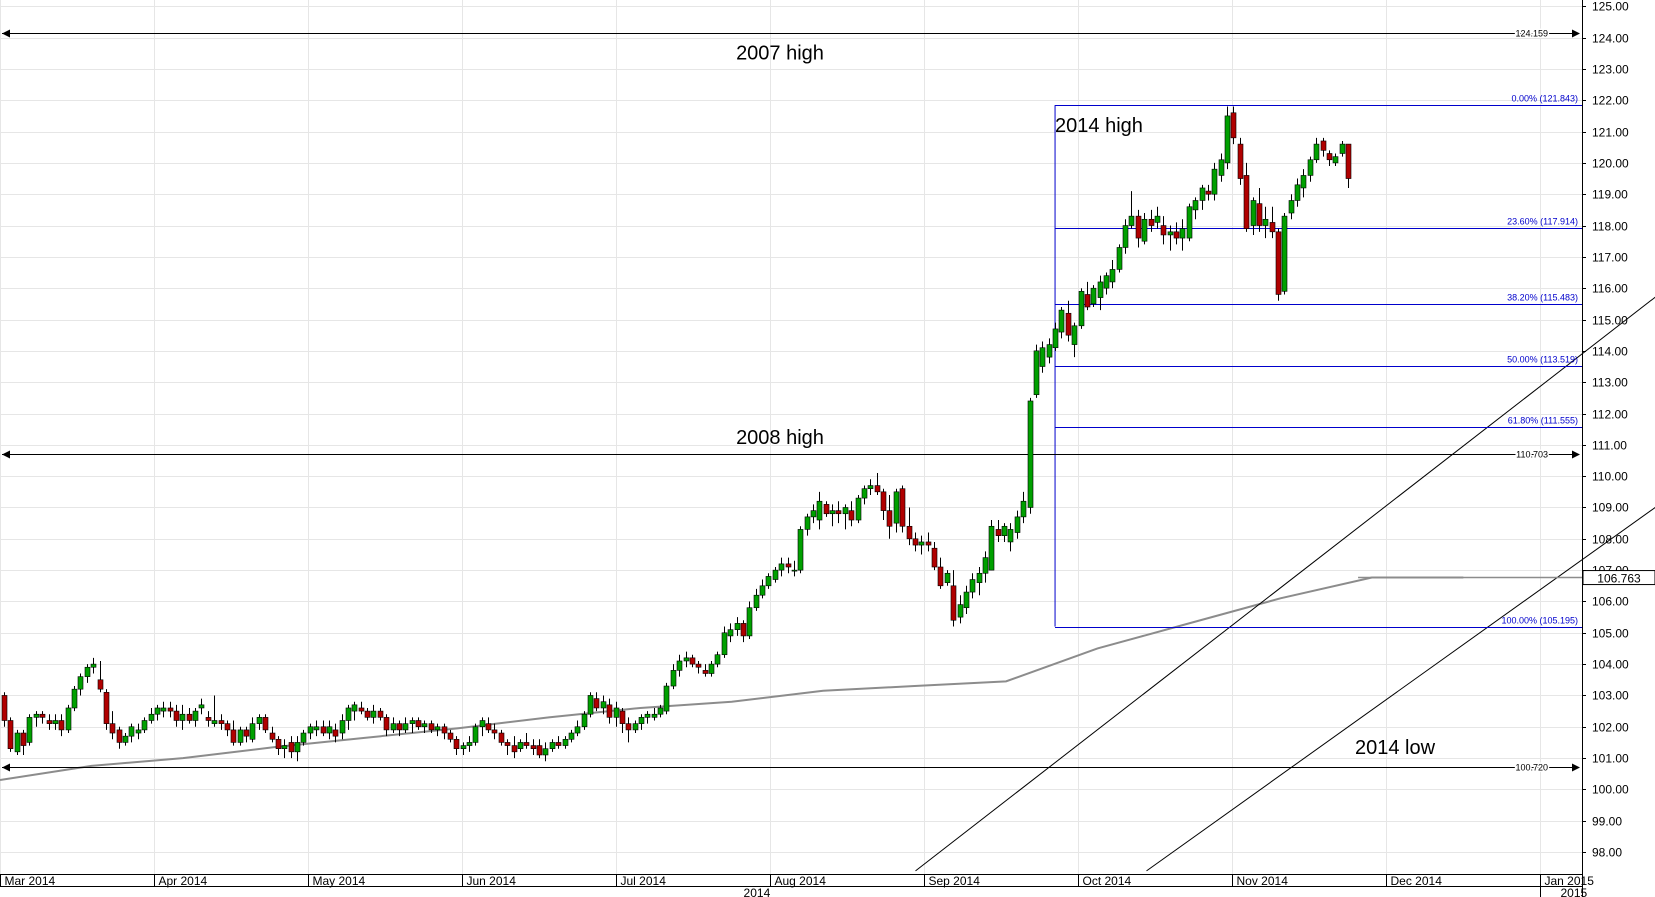 This screenshot has height=897, width=1655. What do you see at coordinates (1610, 164) in the screenshot?
I see `y-tick-label: 120.00` at bounding box center [1610, 164].